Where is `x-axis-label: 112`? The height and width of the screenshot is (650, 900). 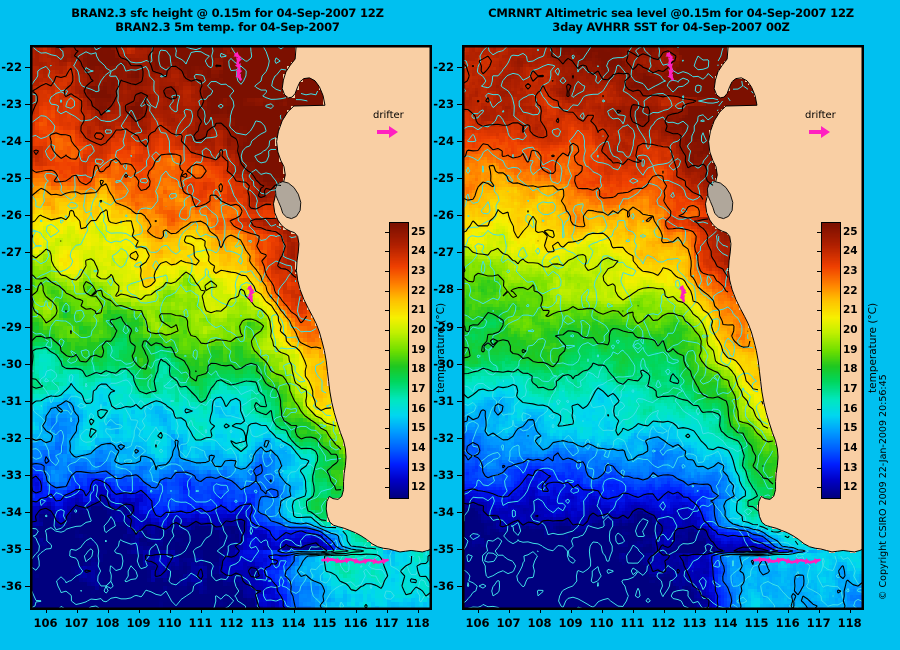 x-axis-label: 112 is located at coordinates (231, 623).